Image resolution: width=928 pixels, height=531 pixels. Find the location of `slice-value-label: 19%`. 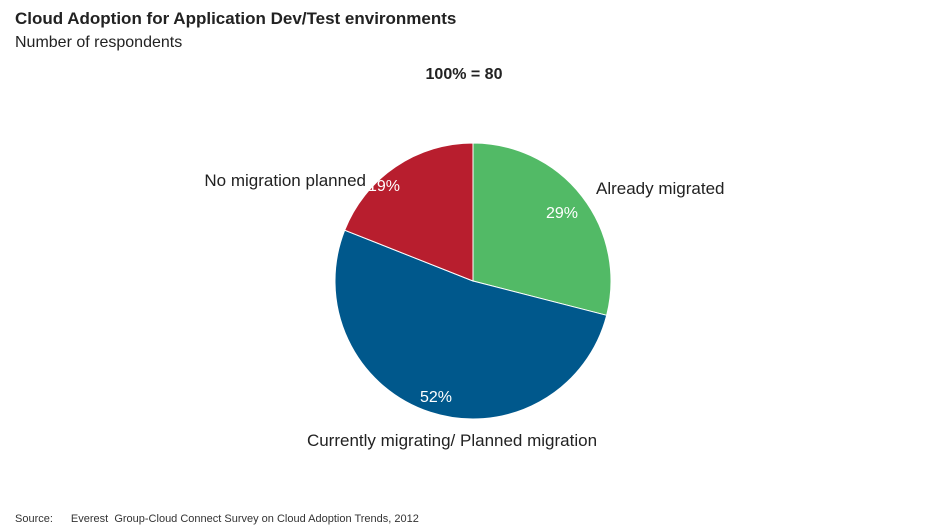

slice-value-label: 19% is located at coordinates (384, 186).